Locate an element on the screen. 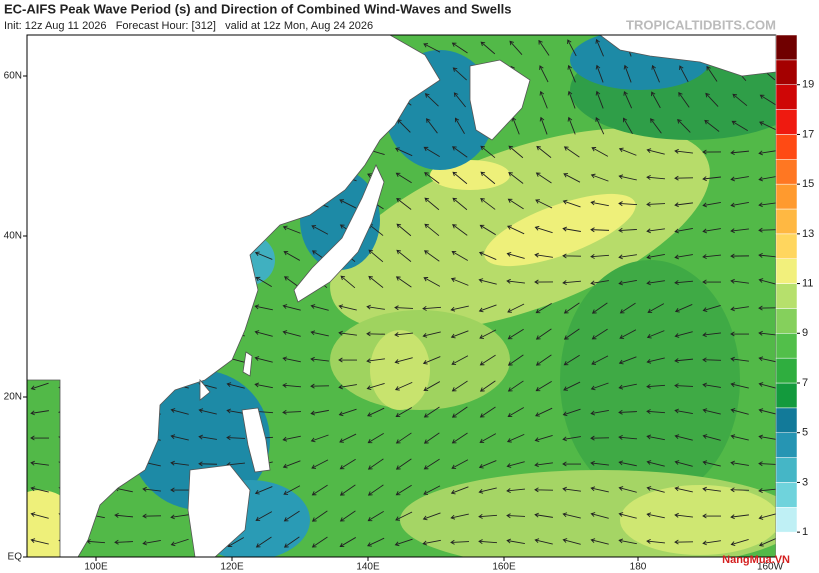 The width and height of the screenshot is (819, 573). lon-label: 160W is located at coordinates (770, 567).